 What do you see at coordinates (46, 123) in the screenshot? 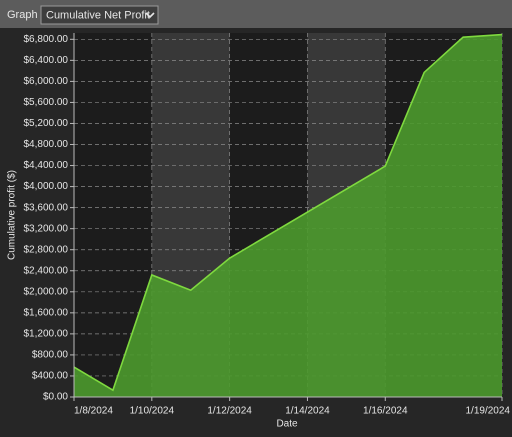
I see `y-tick-label: $5,200.00` at bounding box center [46, 123].